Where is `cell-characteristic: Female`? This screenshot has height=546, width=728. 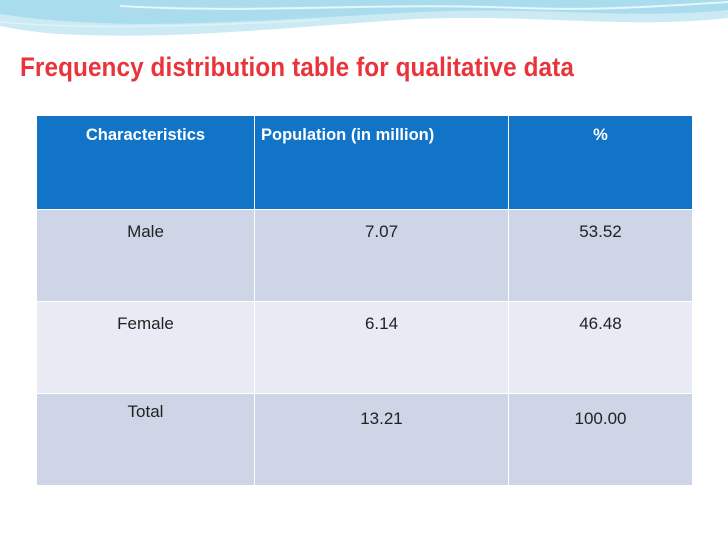 cell-characteristic: Female is located at coordinates (145, 347).